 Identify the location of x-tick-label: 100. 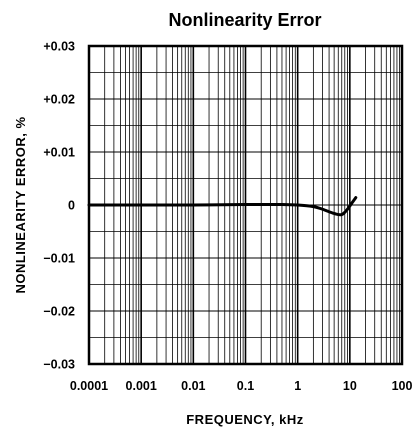
(402, 386).